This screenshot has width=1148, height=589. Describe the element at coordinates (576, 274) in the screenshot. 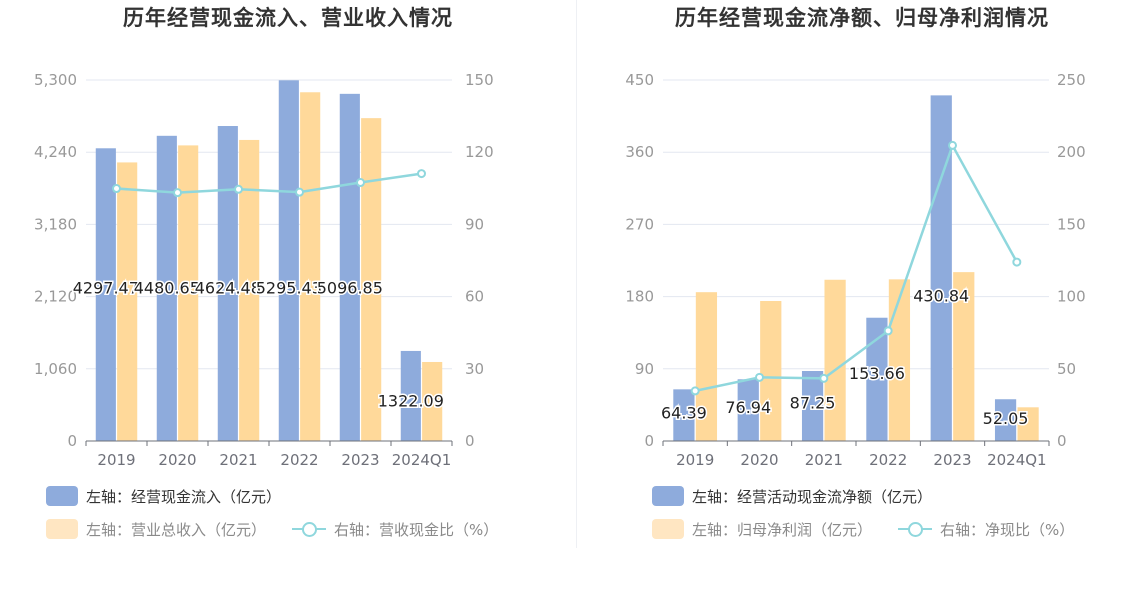

I see `panel-divider` at that location.